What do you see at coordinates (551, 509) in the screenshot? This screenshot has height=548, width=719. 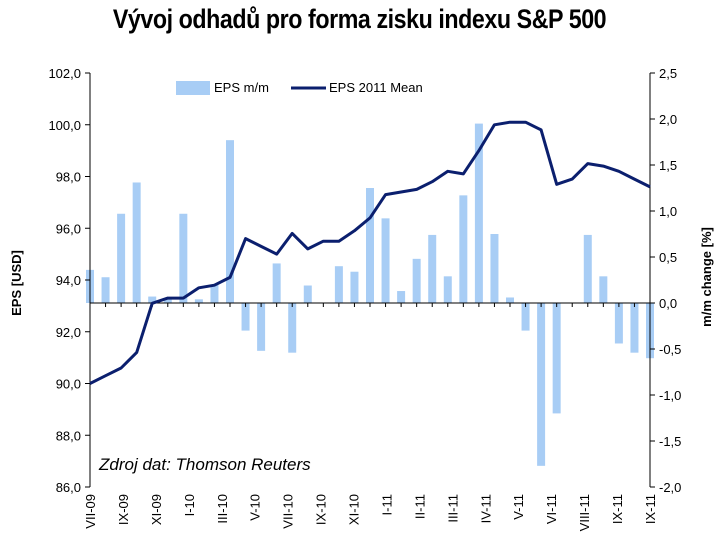 I see `x-tick-label: VI-11` at bounding box center [551, 509].